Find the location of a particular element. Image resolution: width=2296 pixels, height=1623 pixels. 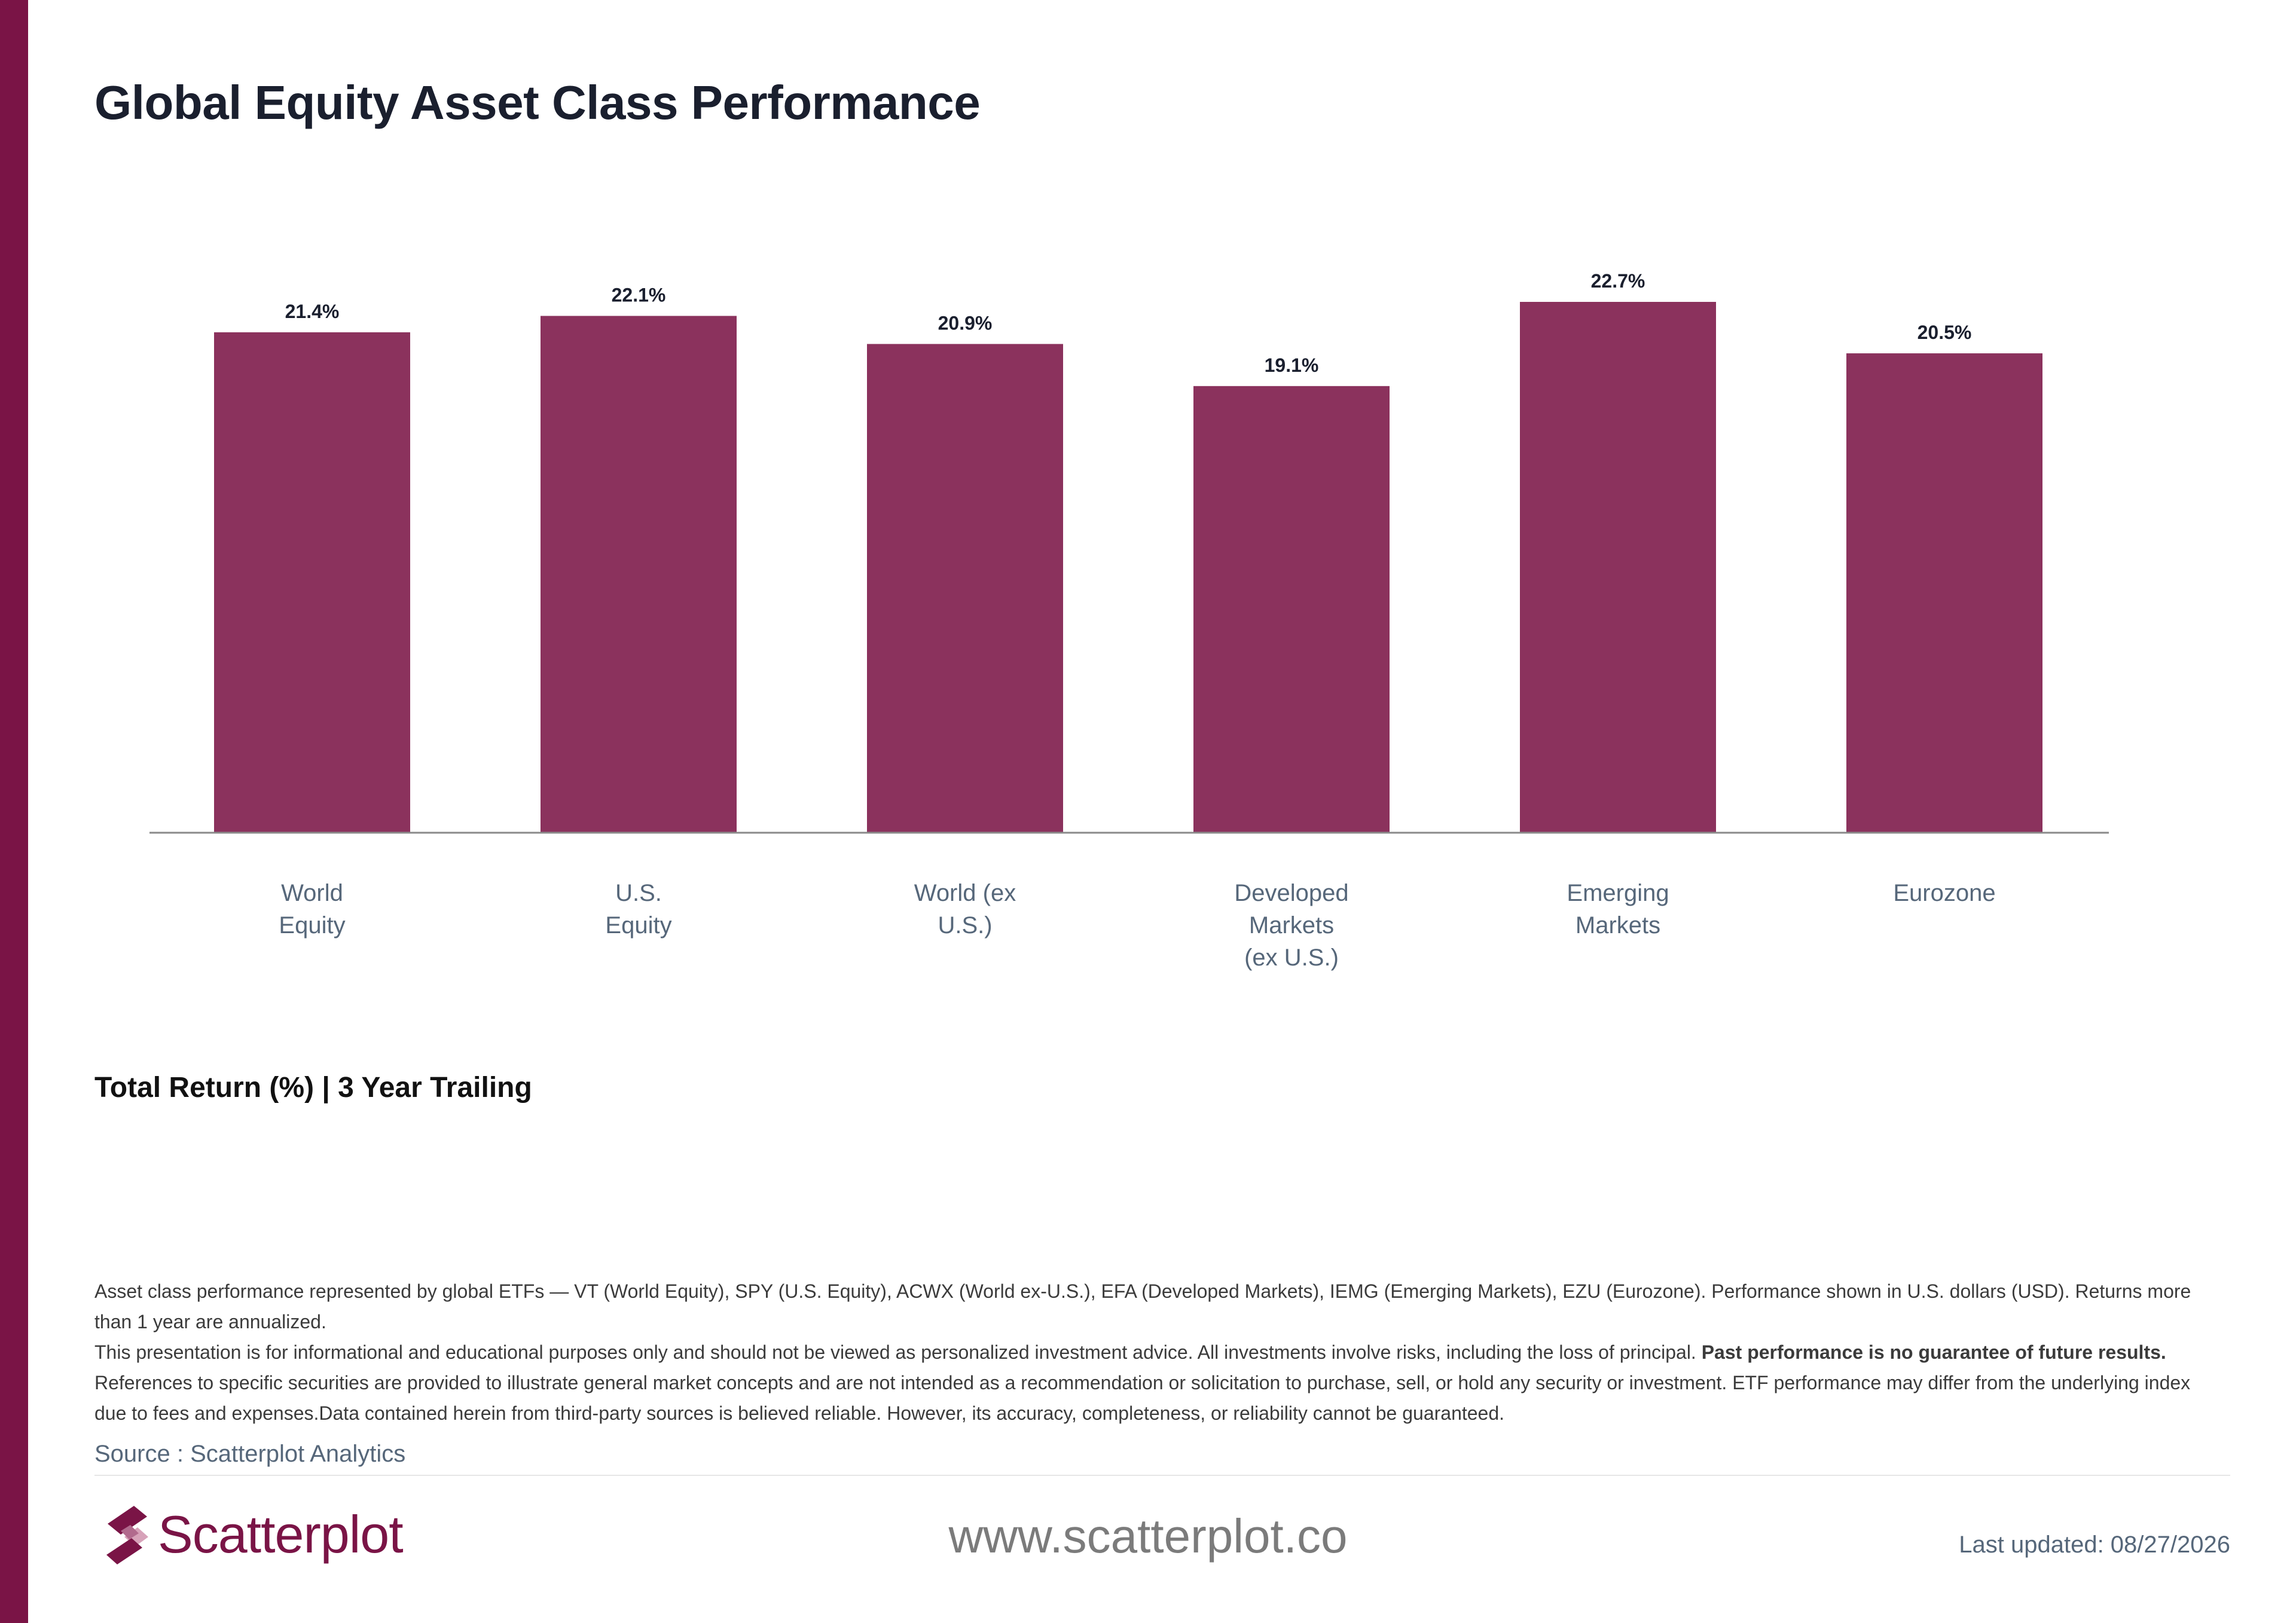

left-accent-bar is located at coordinates (14, 812).